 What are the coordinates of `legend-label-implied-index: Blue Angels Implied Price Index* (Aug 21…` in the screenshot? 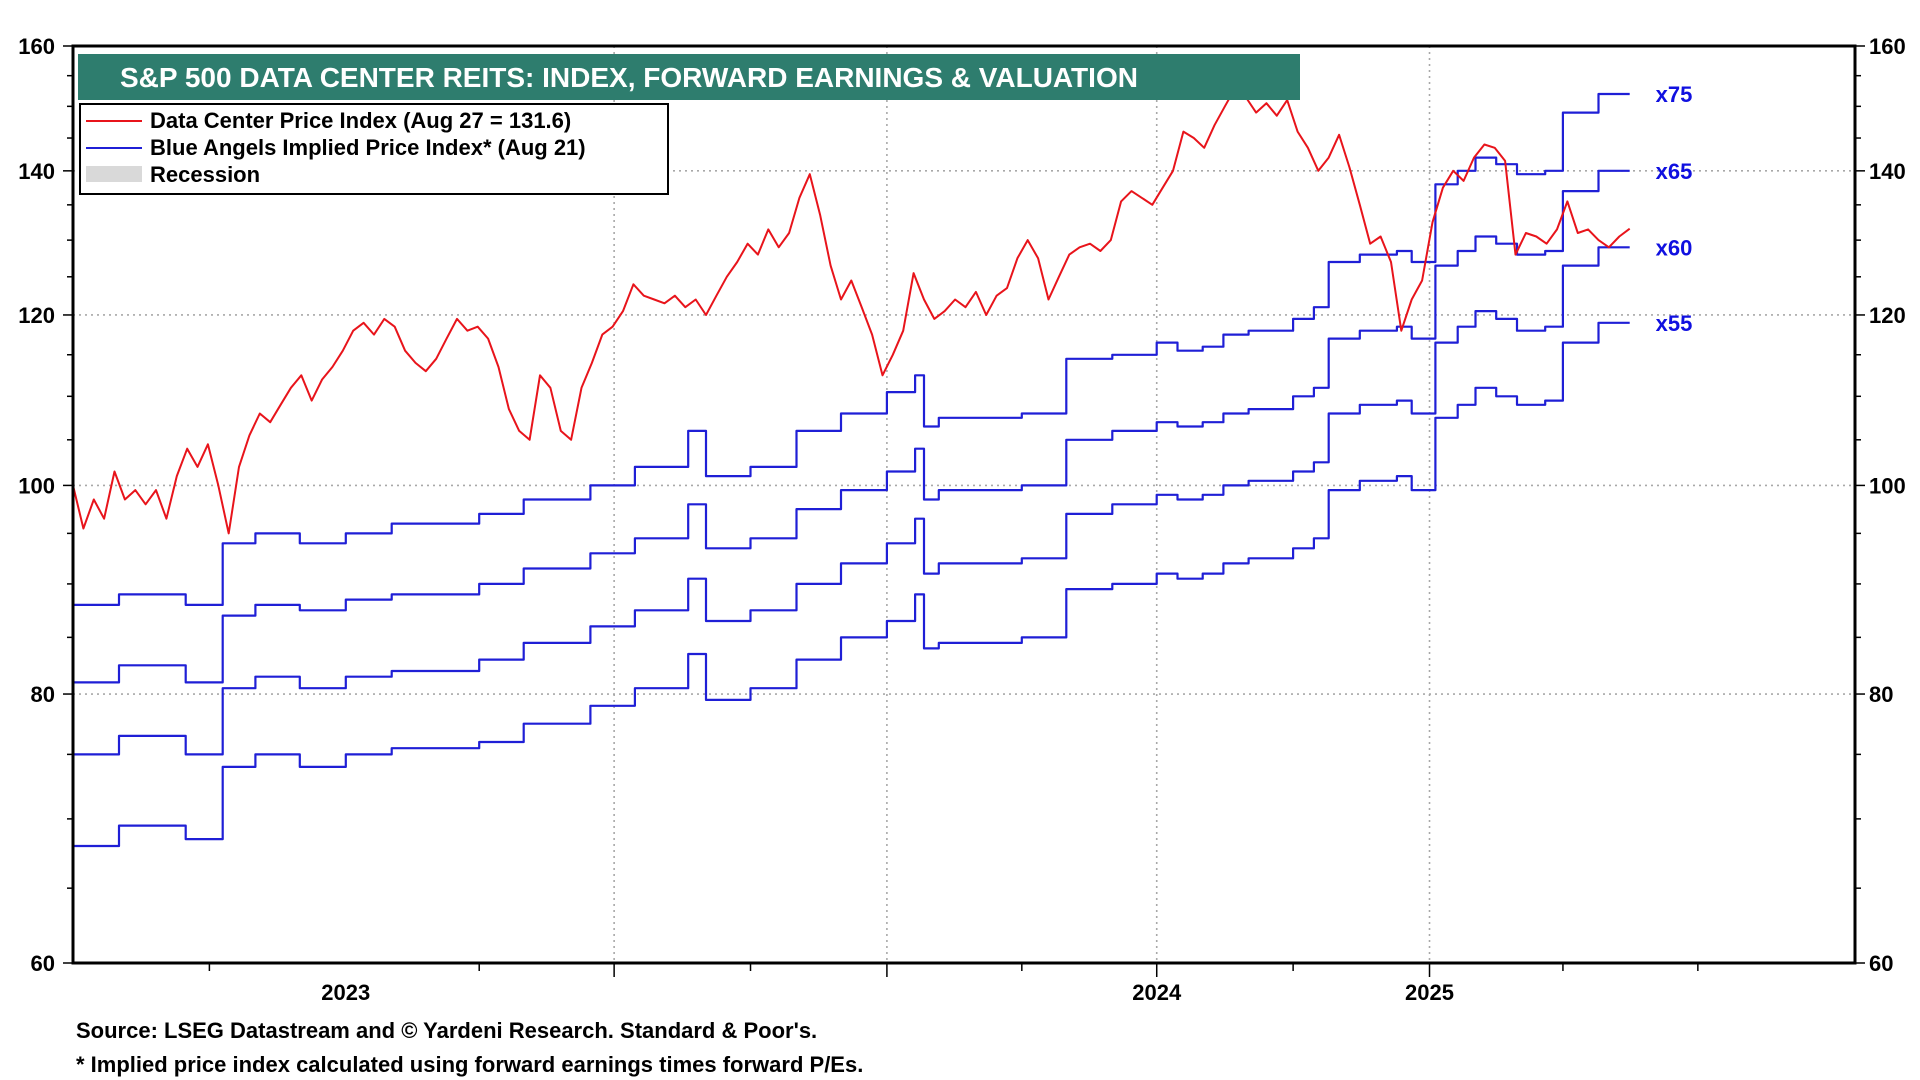 It's located at (368, 147).